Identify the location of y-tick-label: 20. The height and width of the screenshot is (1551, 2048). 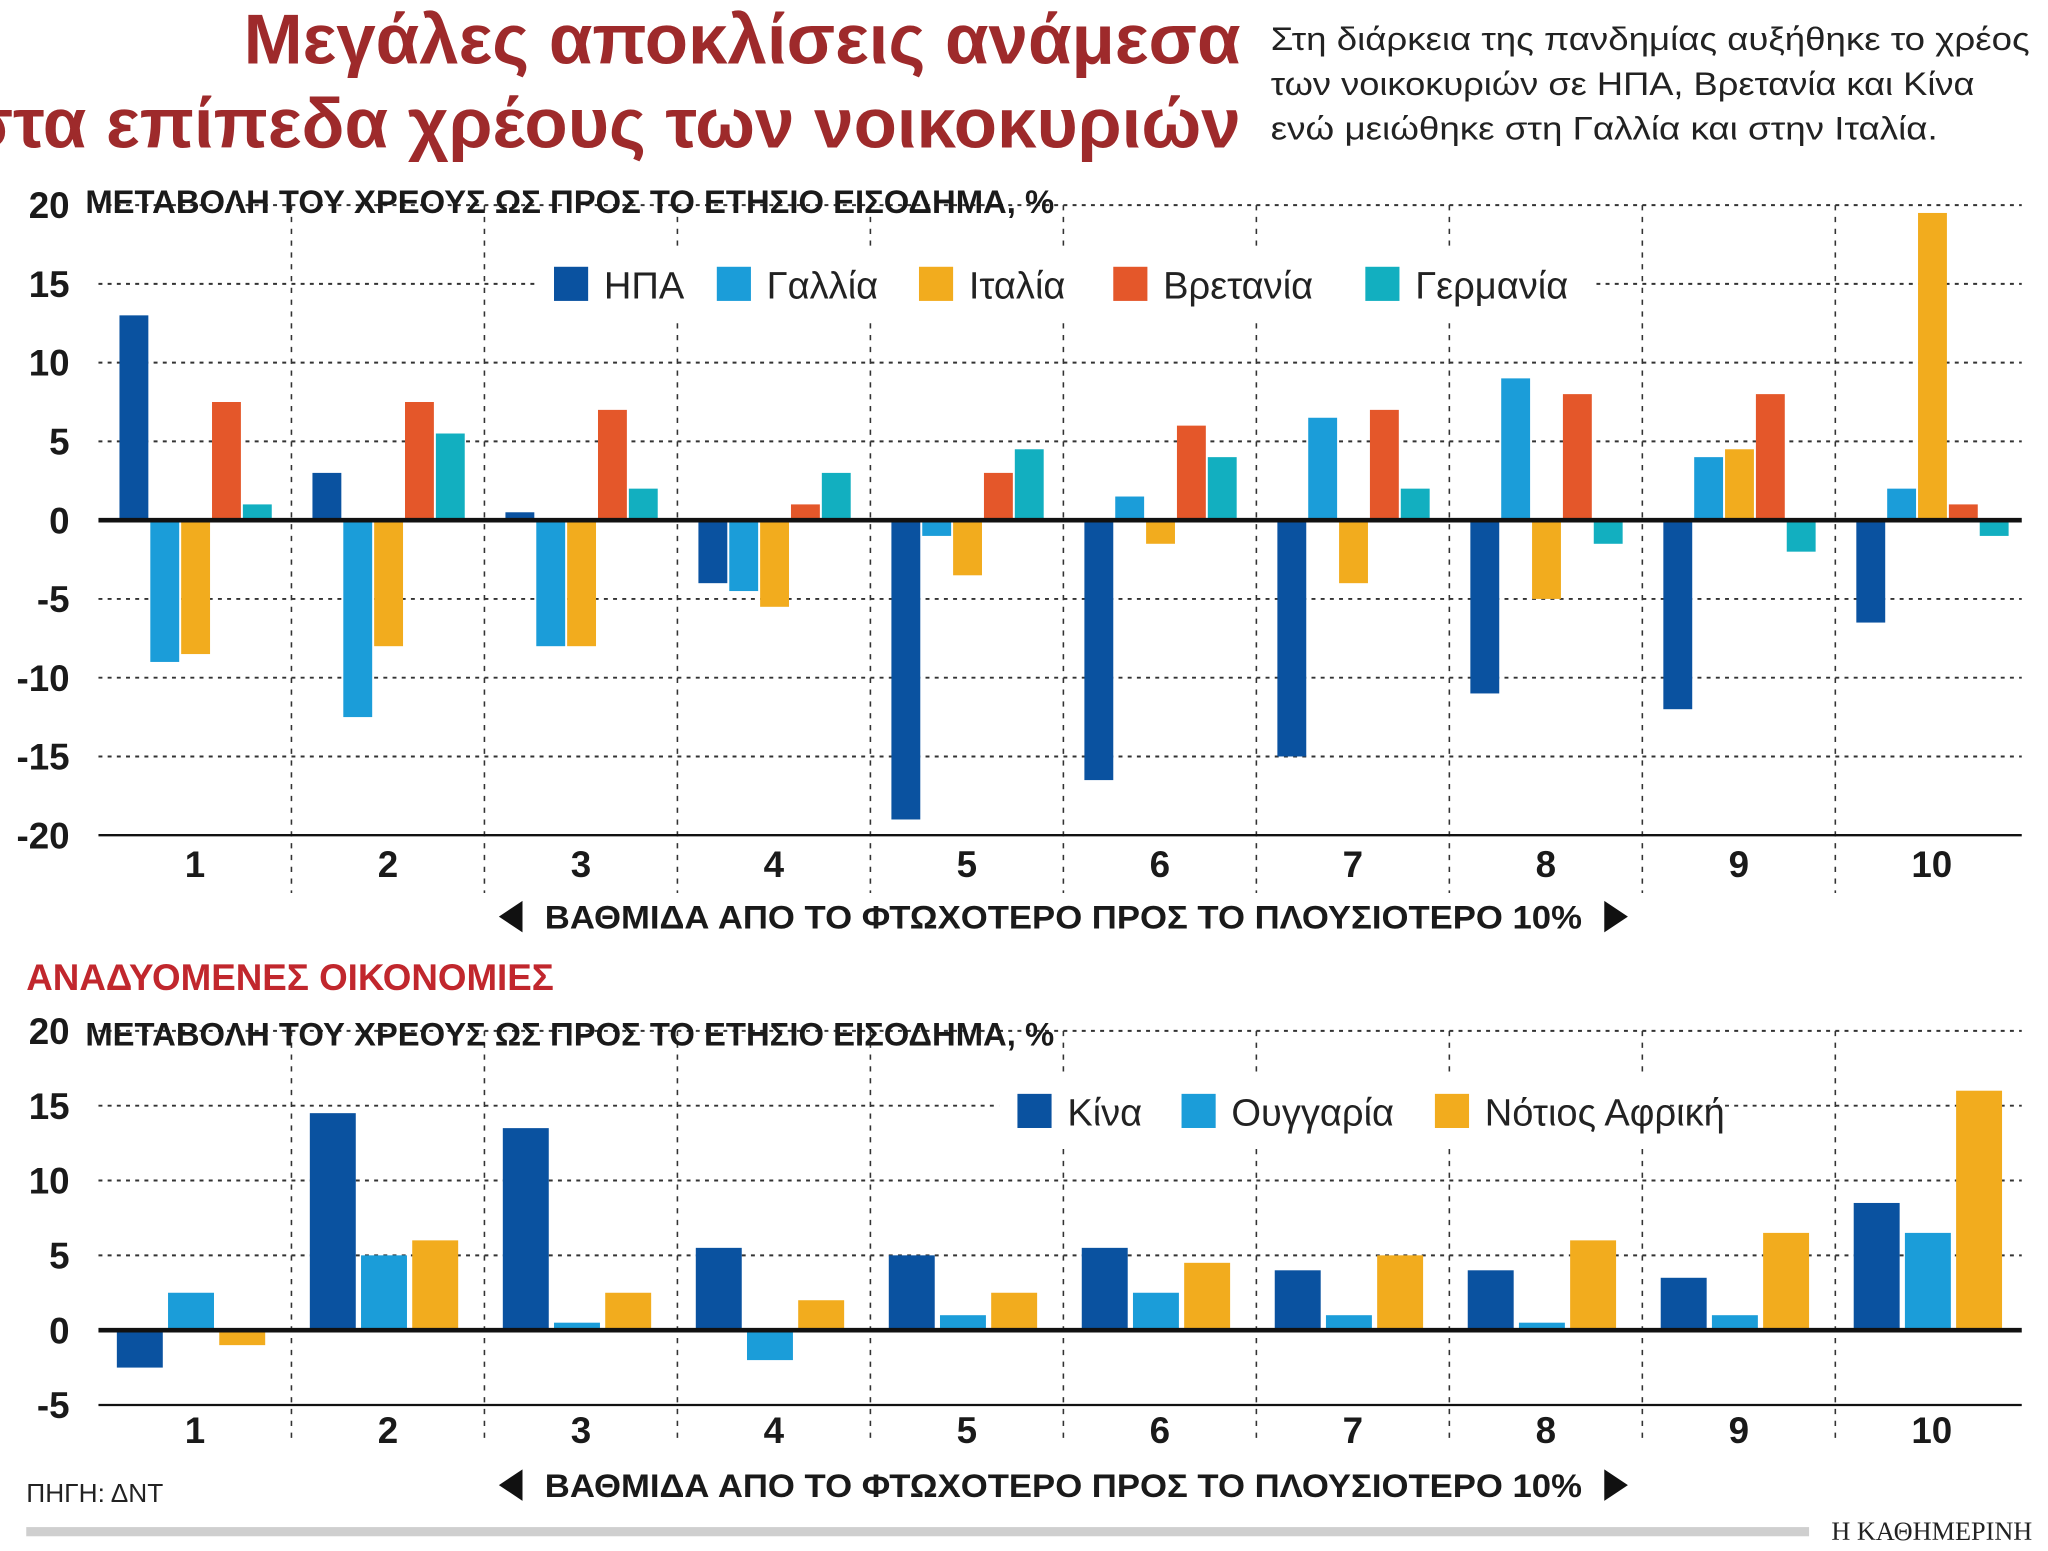
(49, 205).